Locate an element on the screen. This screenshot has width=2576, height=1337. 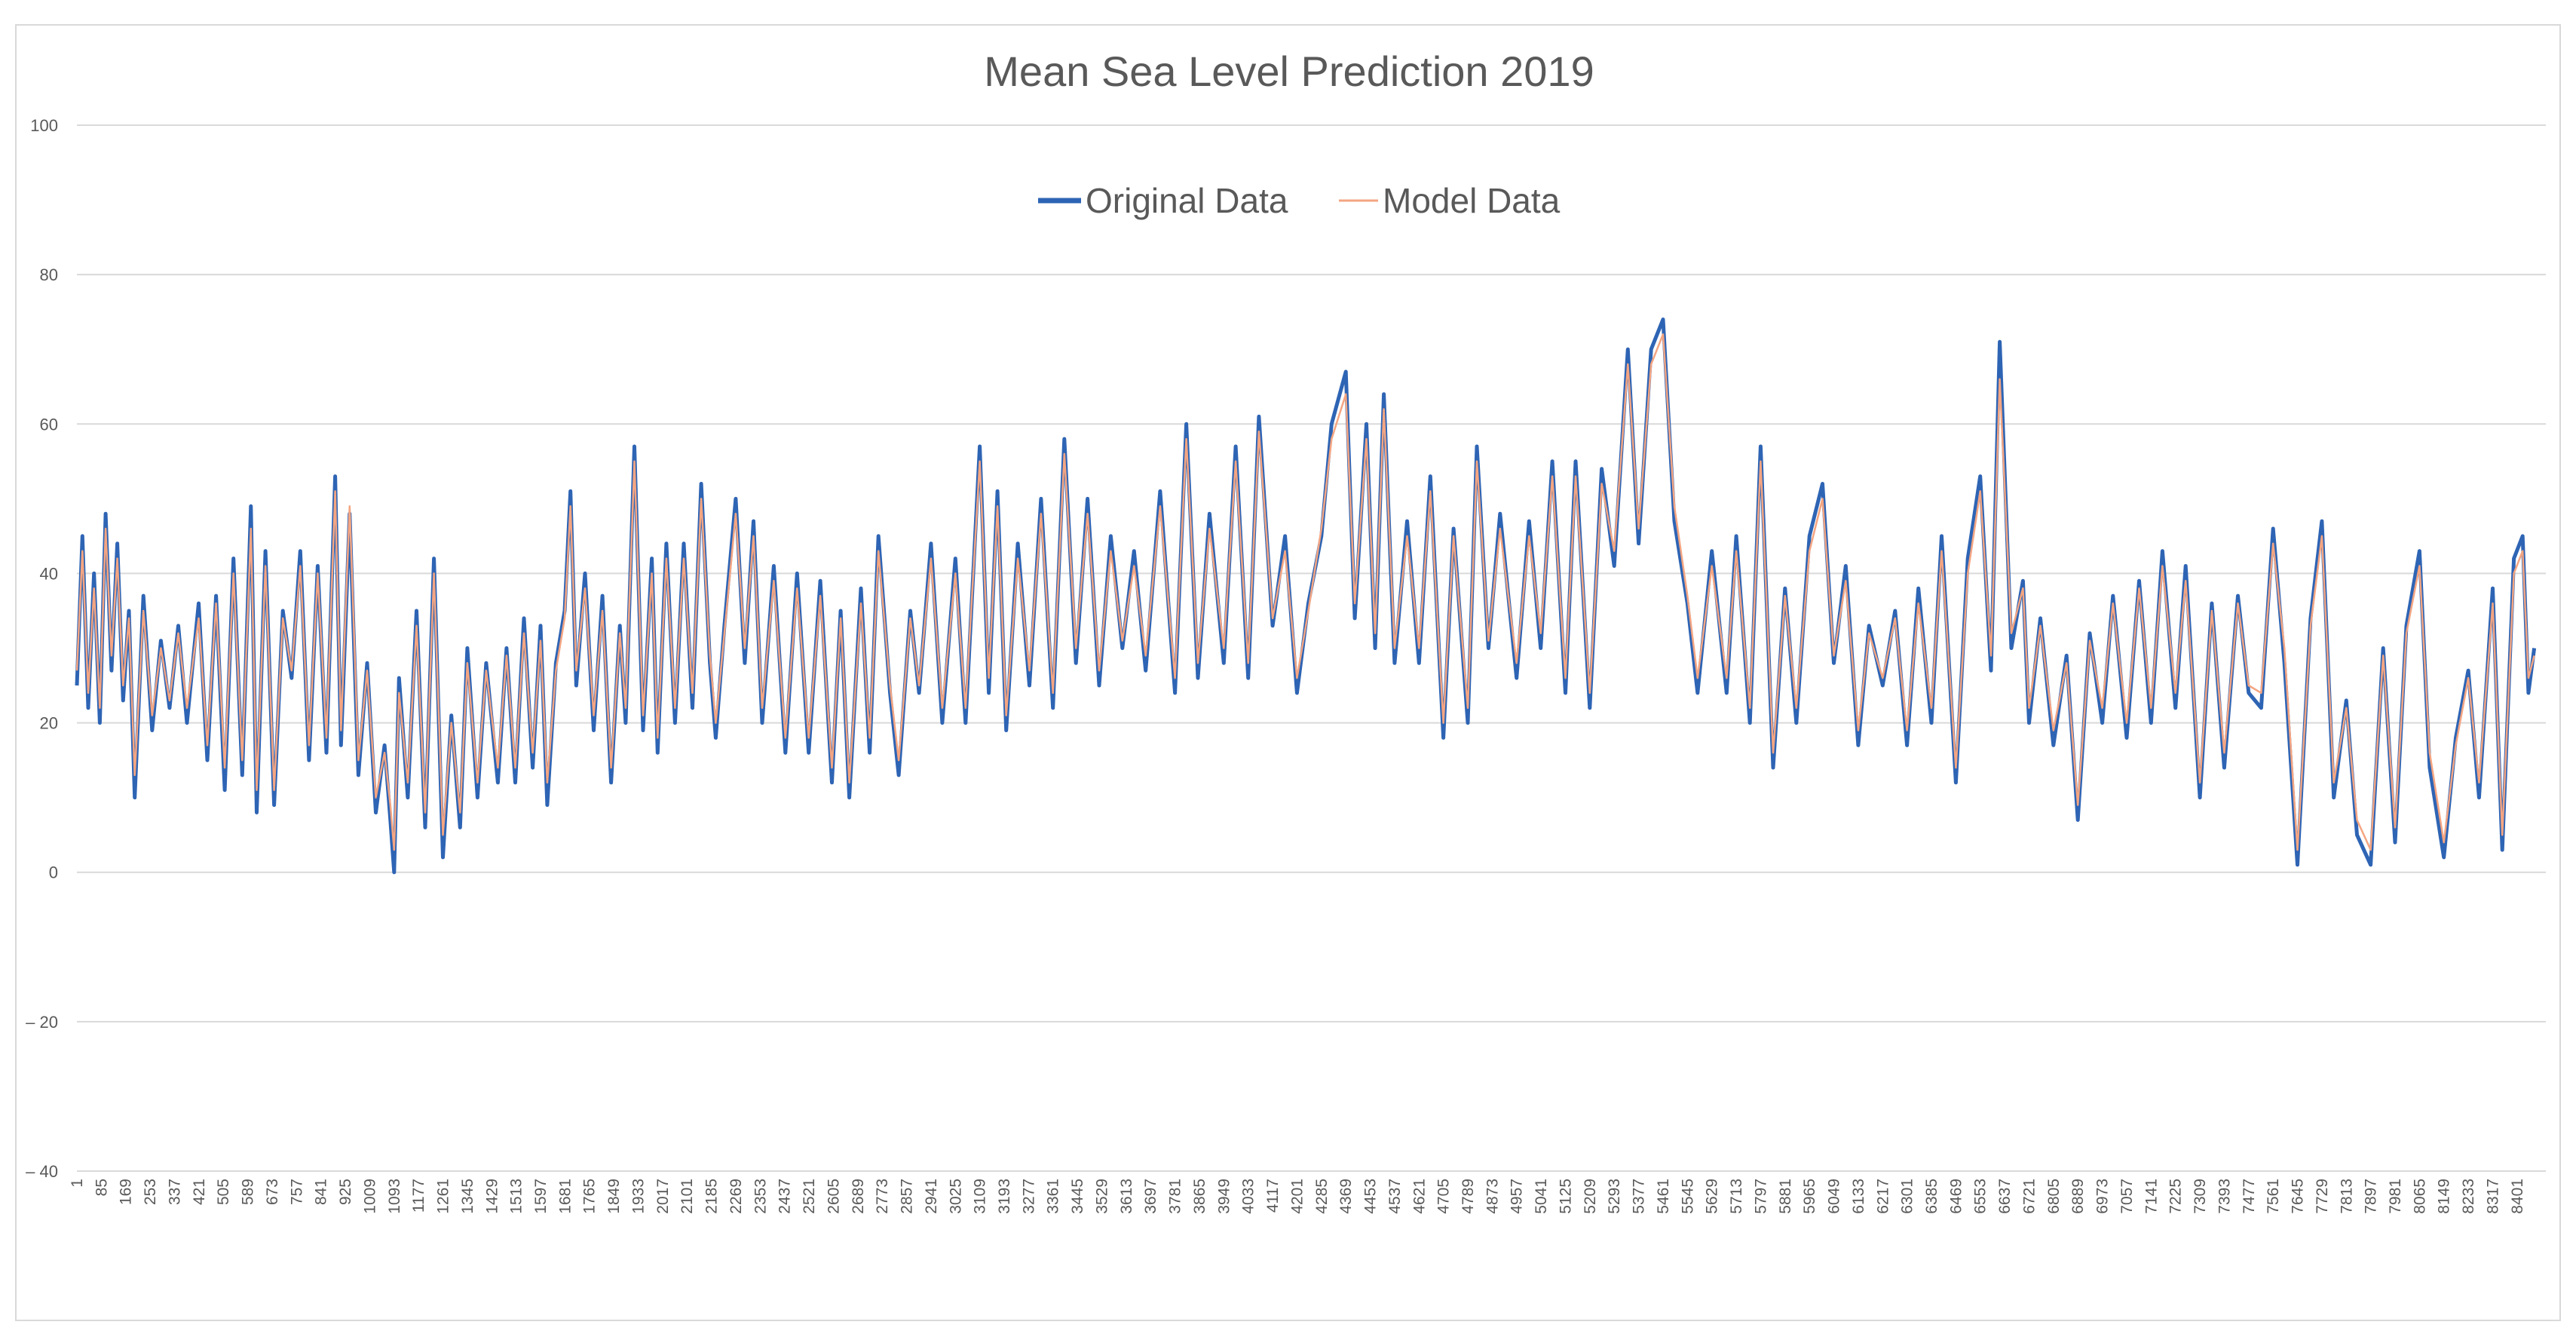
y-axis-ticks: 100 80 60 40 20 0 – 20 – 40 is located at coordinates (42, 648).